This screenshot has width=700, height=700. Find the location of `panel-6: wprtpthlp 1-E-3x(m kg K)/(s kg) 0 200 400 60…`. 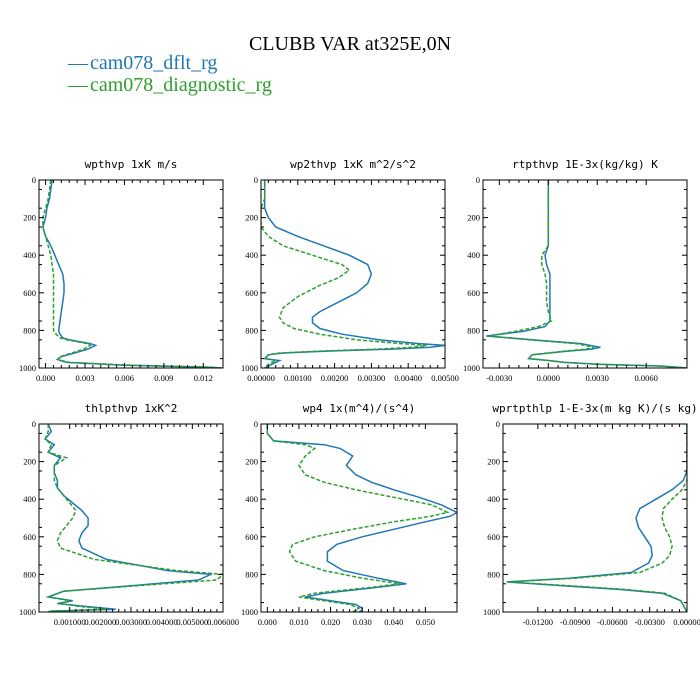

panel-6: wprtpthlp 1-E-3x(m kg K)/(s kg) 0 200 400 60… is located at coordinates (591, 514).